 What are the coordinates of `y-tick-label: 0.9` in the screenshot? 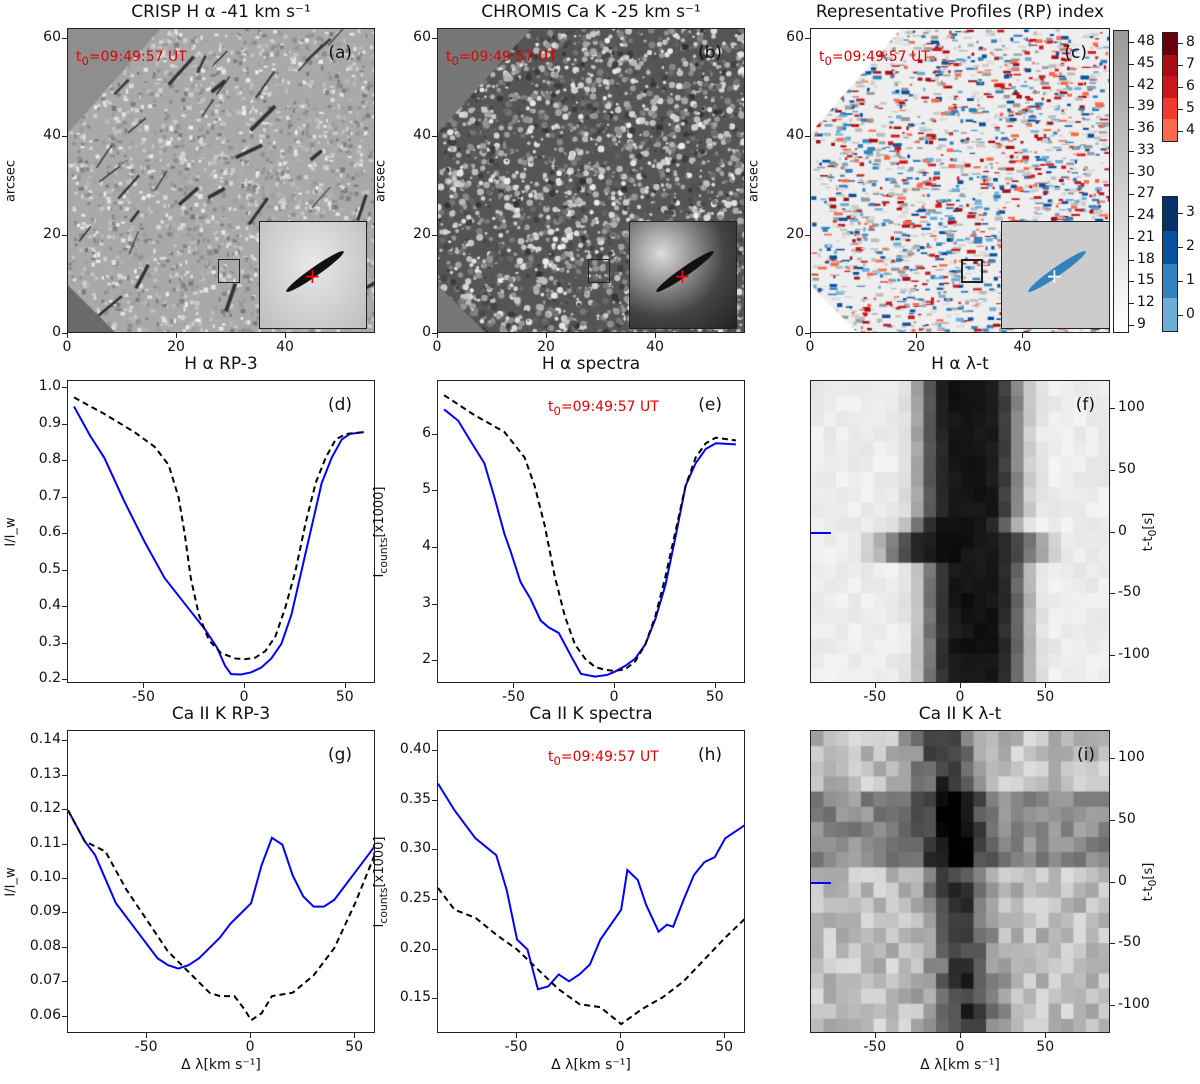 It's located at (49, 422).